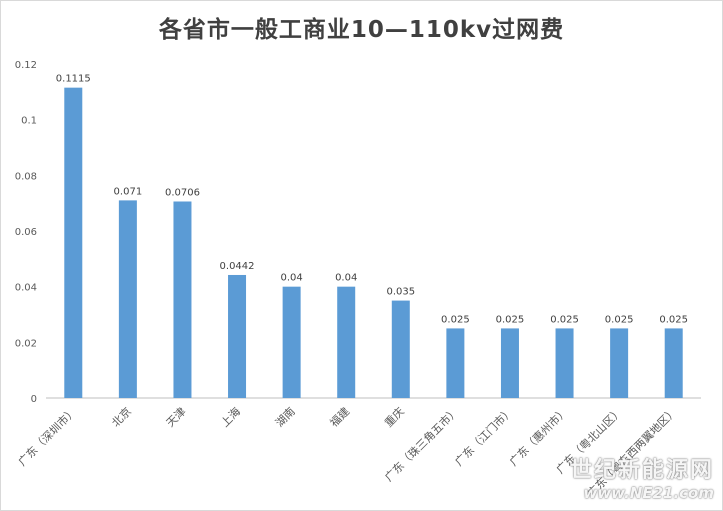  Describe the element at coordinates (339, 416) in the screenshot. I see `category-label: 福建` at that location.